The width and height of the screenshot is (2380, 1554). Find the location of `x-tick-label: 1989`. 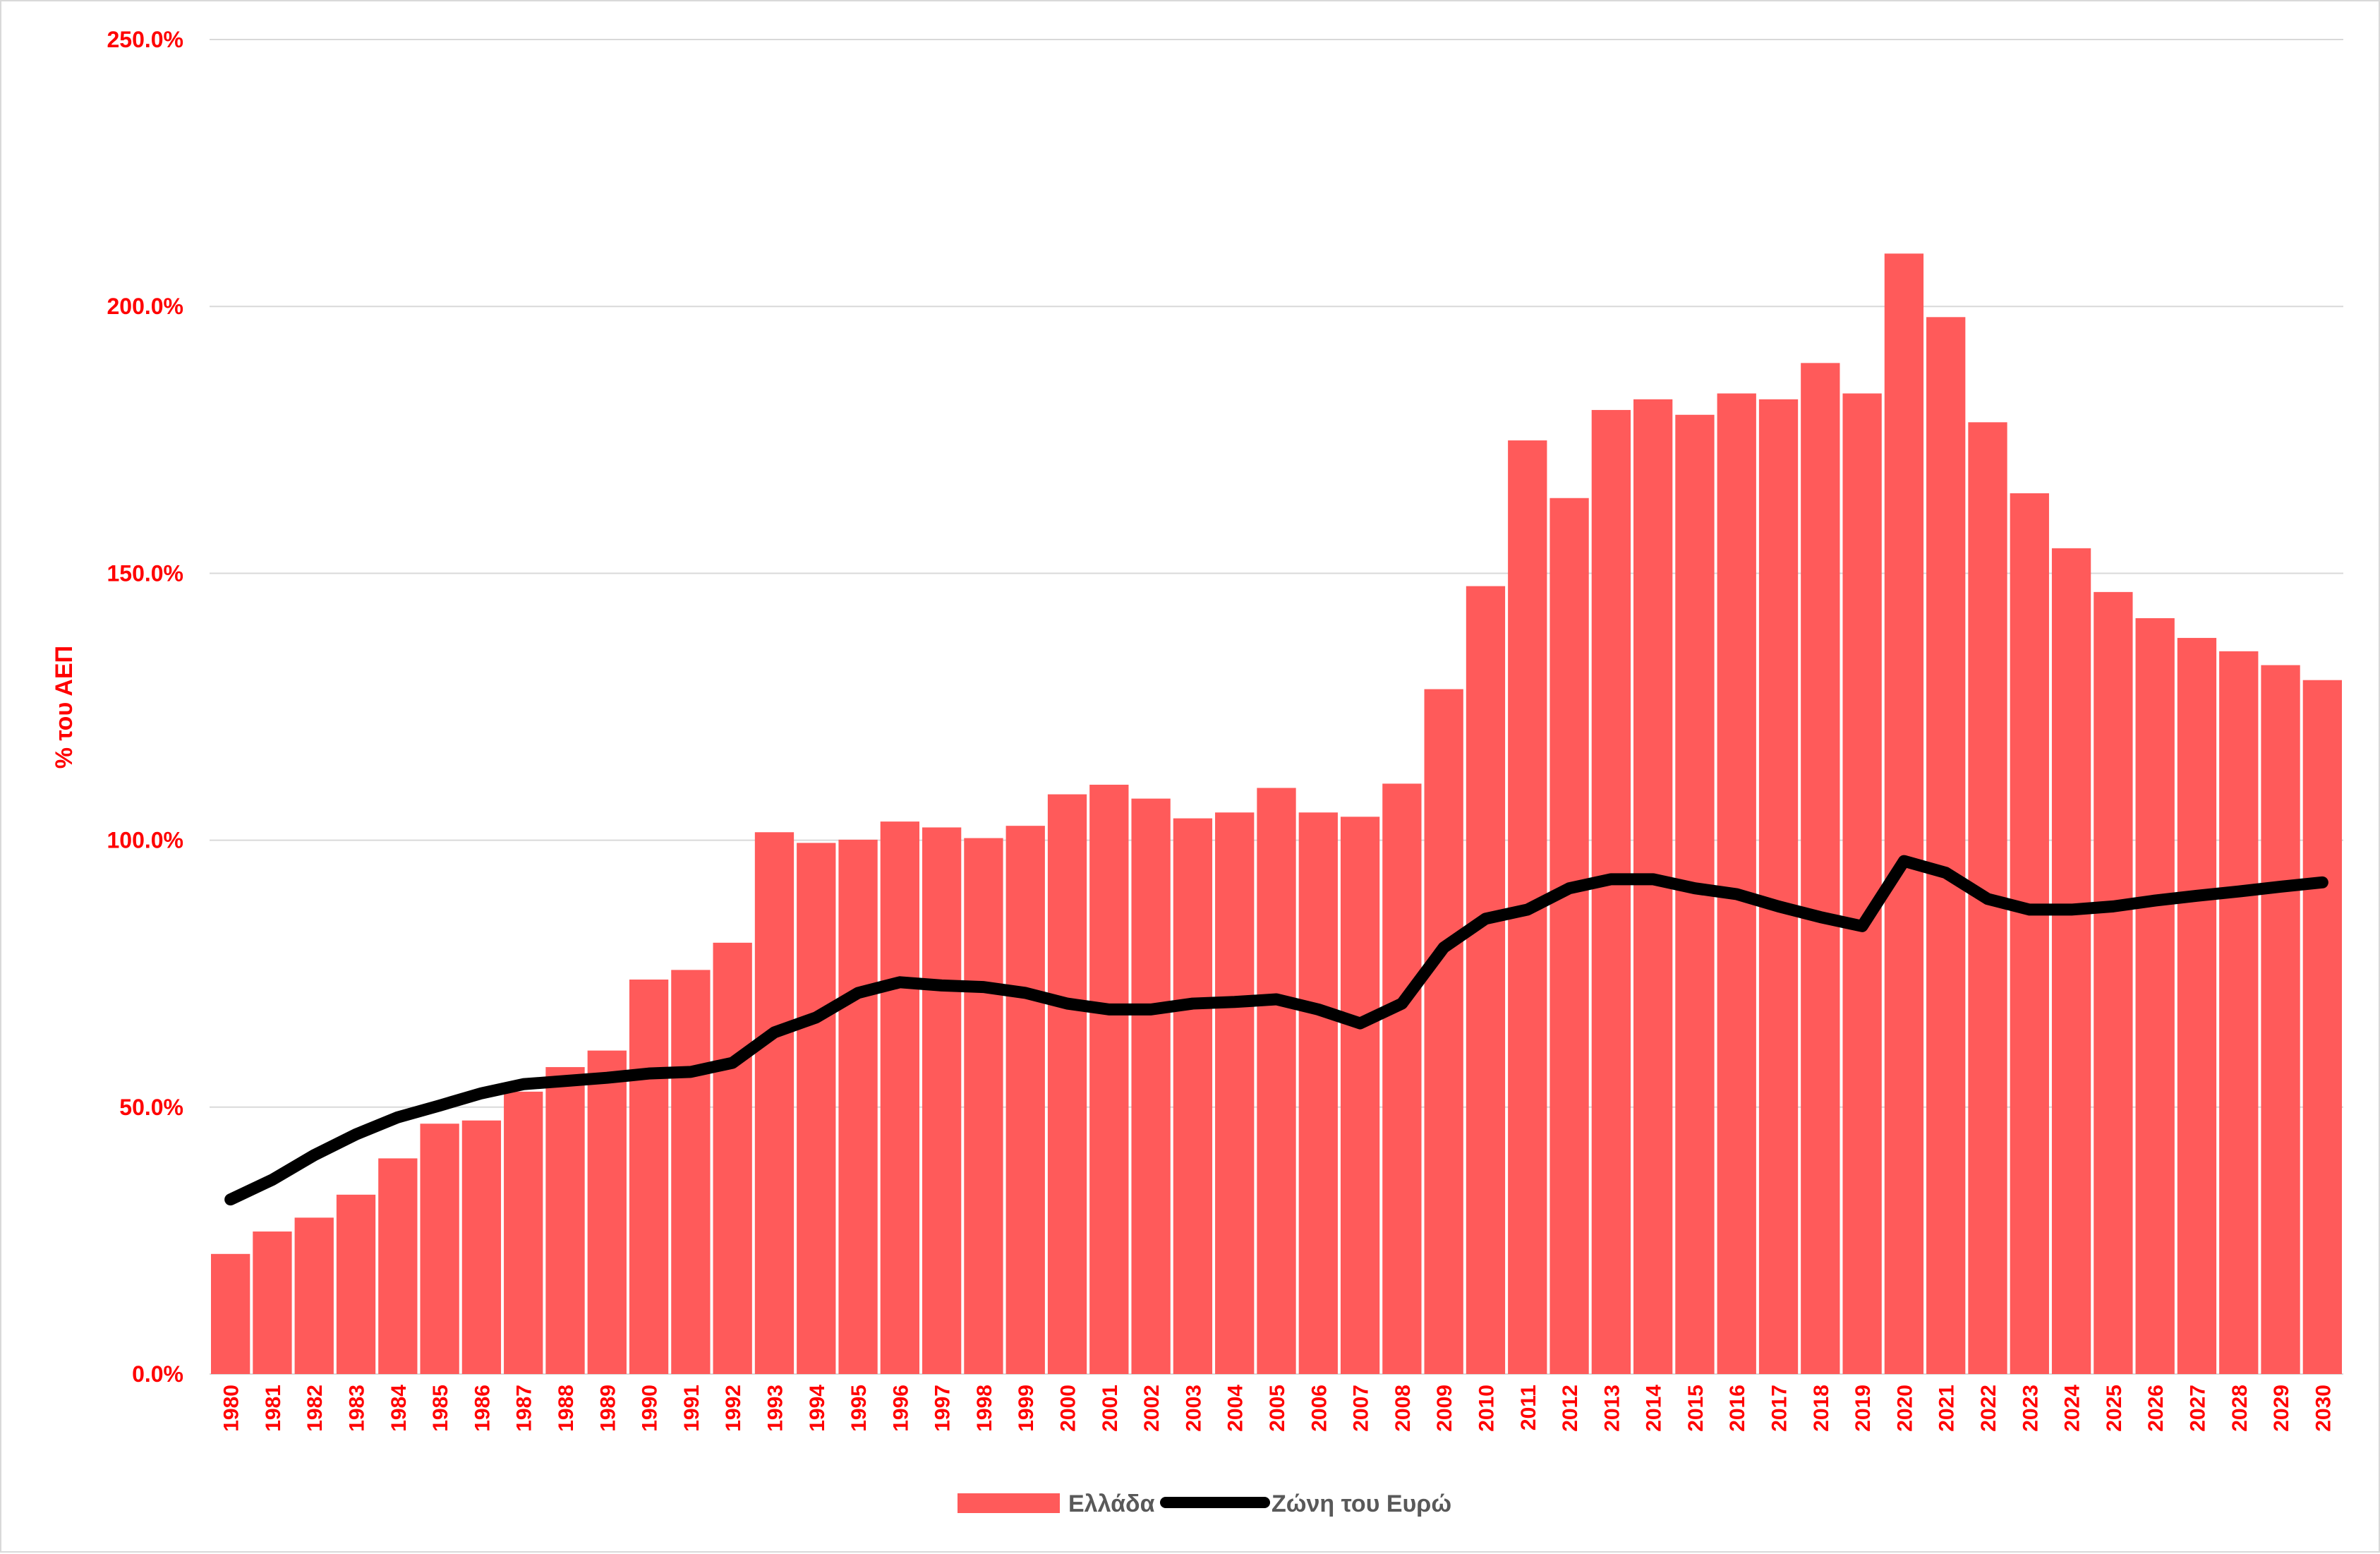

x-tick-label: 1989 is located at coordinates (608, 1408).